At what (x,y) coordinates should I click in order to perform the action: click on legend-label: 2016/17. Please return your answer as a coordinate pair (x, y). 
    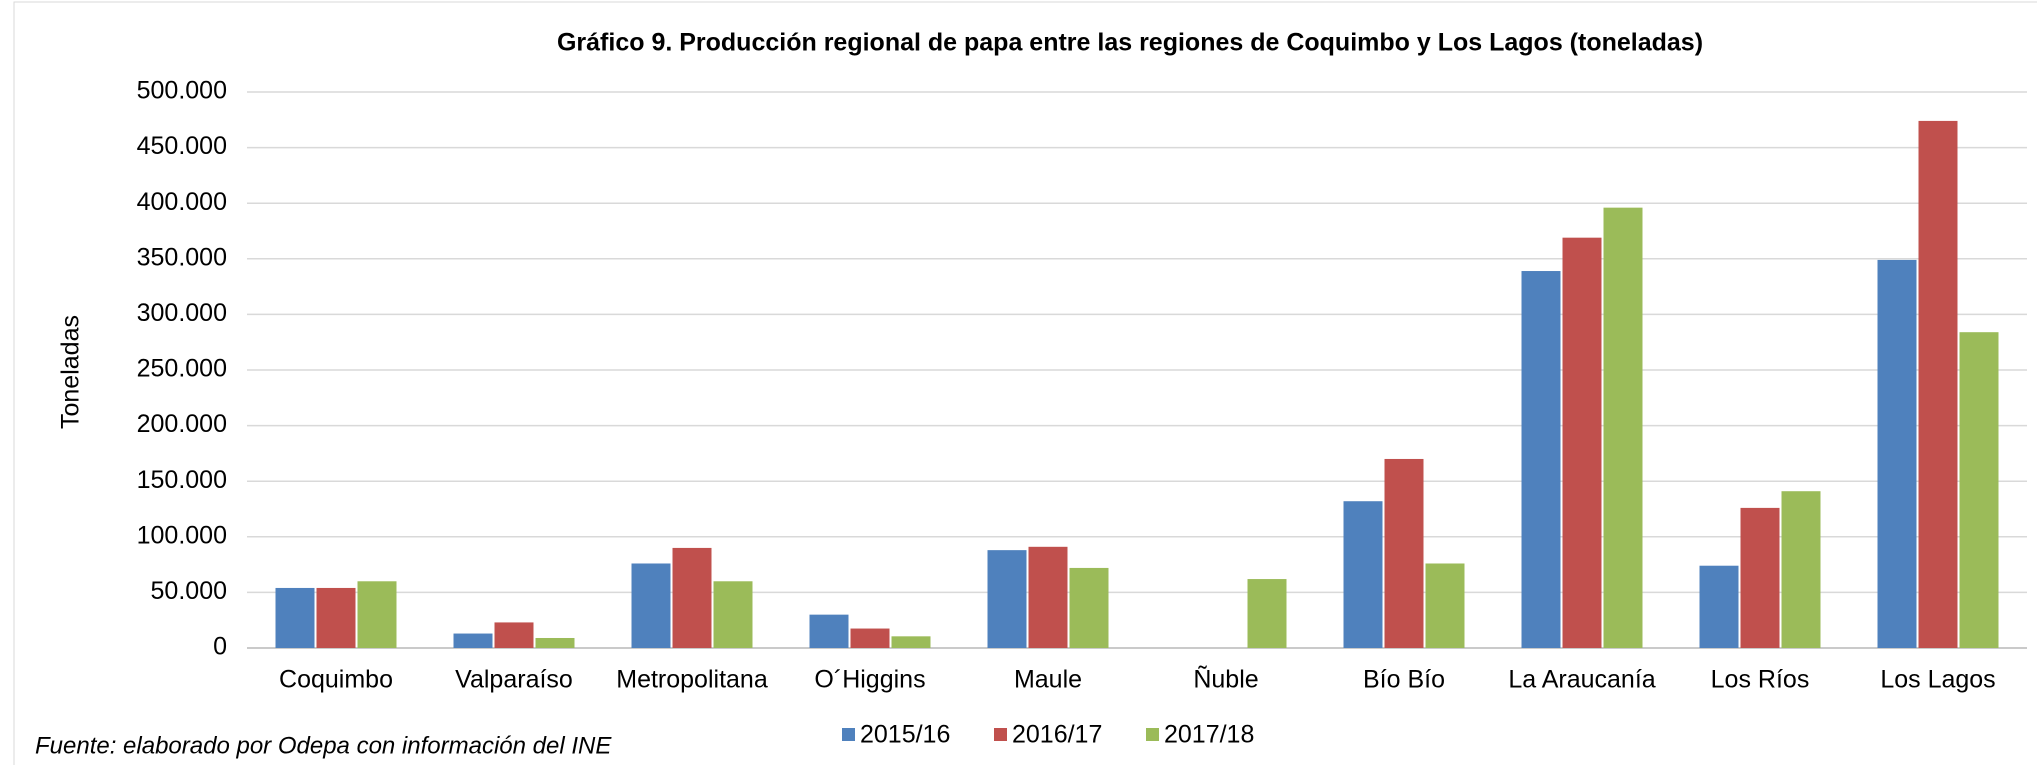
    Looking at the image, I should click on (1057, 735).